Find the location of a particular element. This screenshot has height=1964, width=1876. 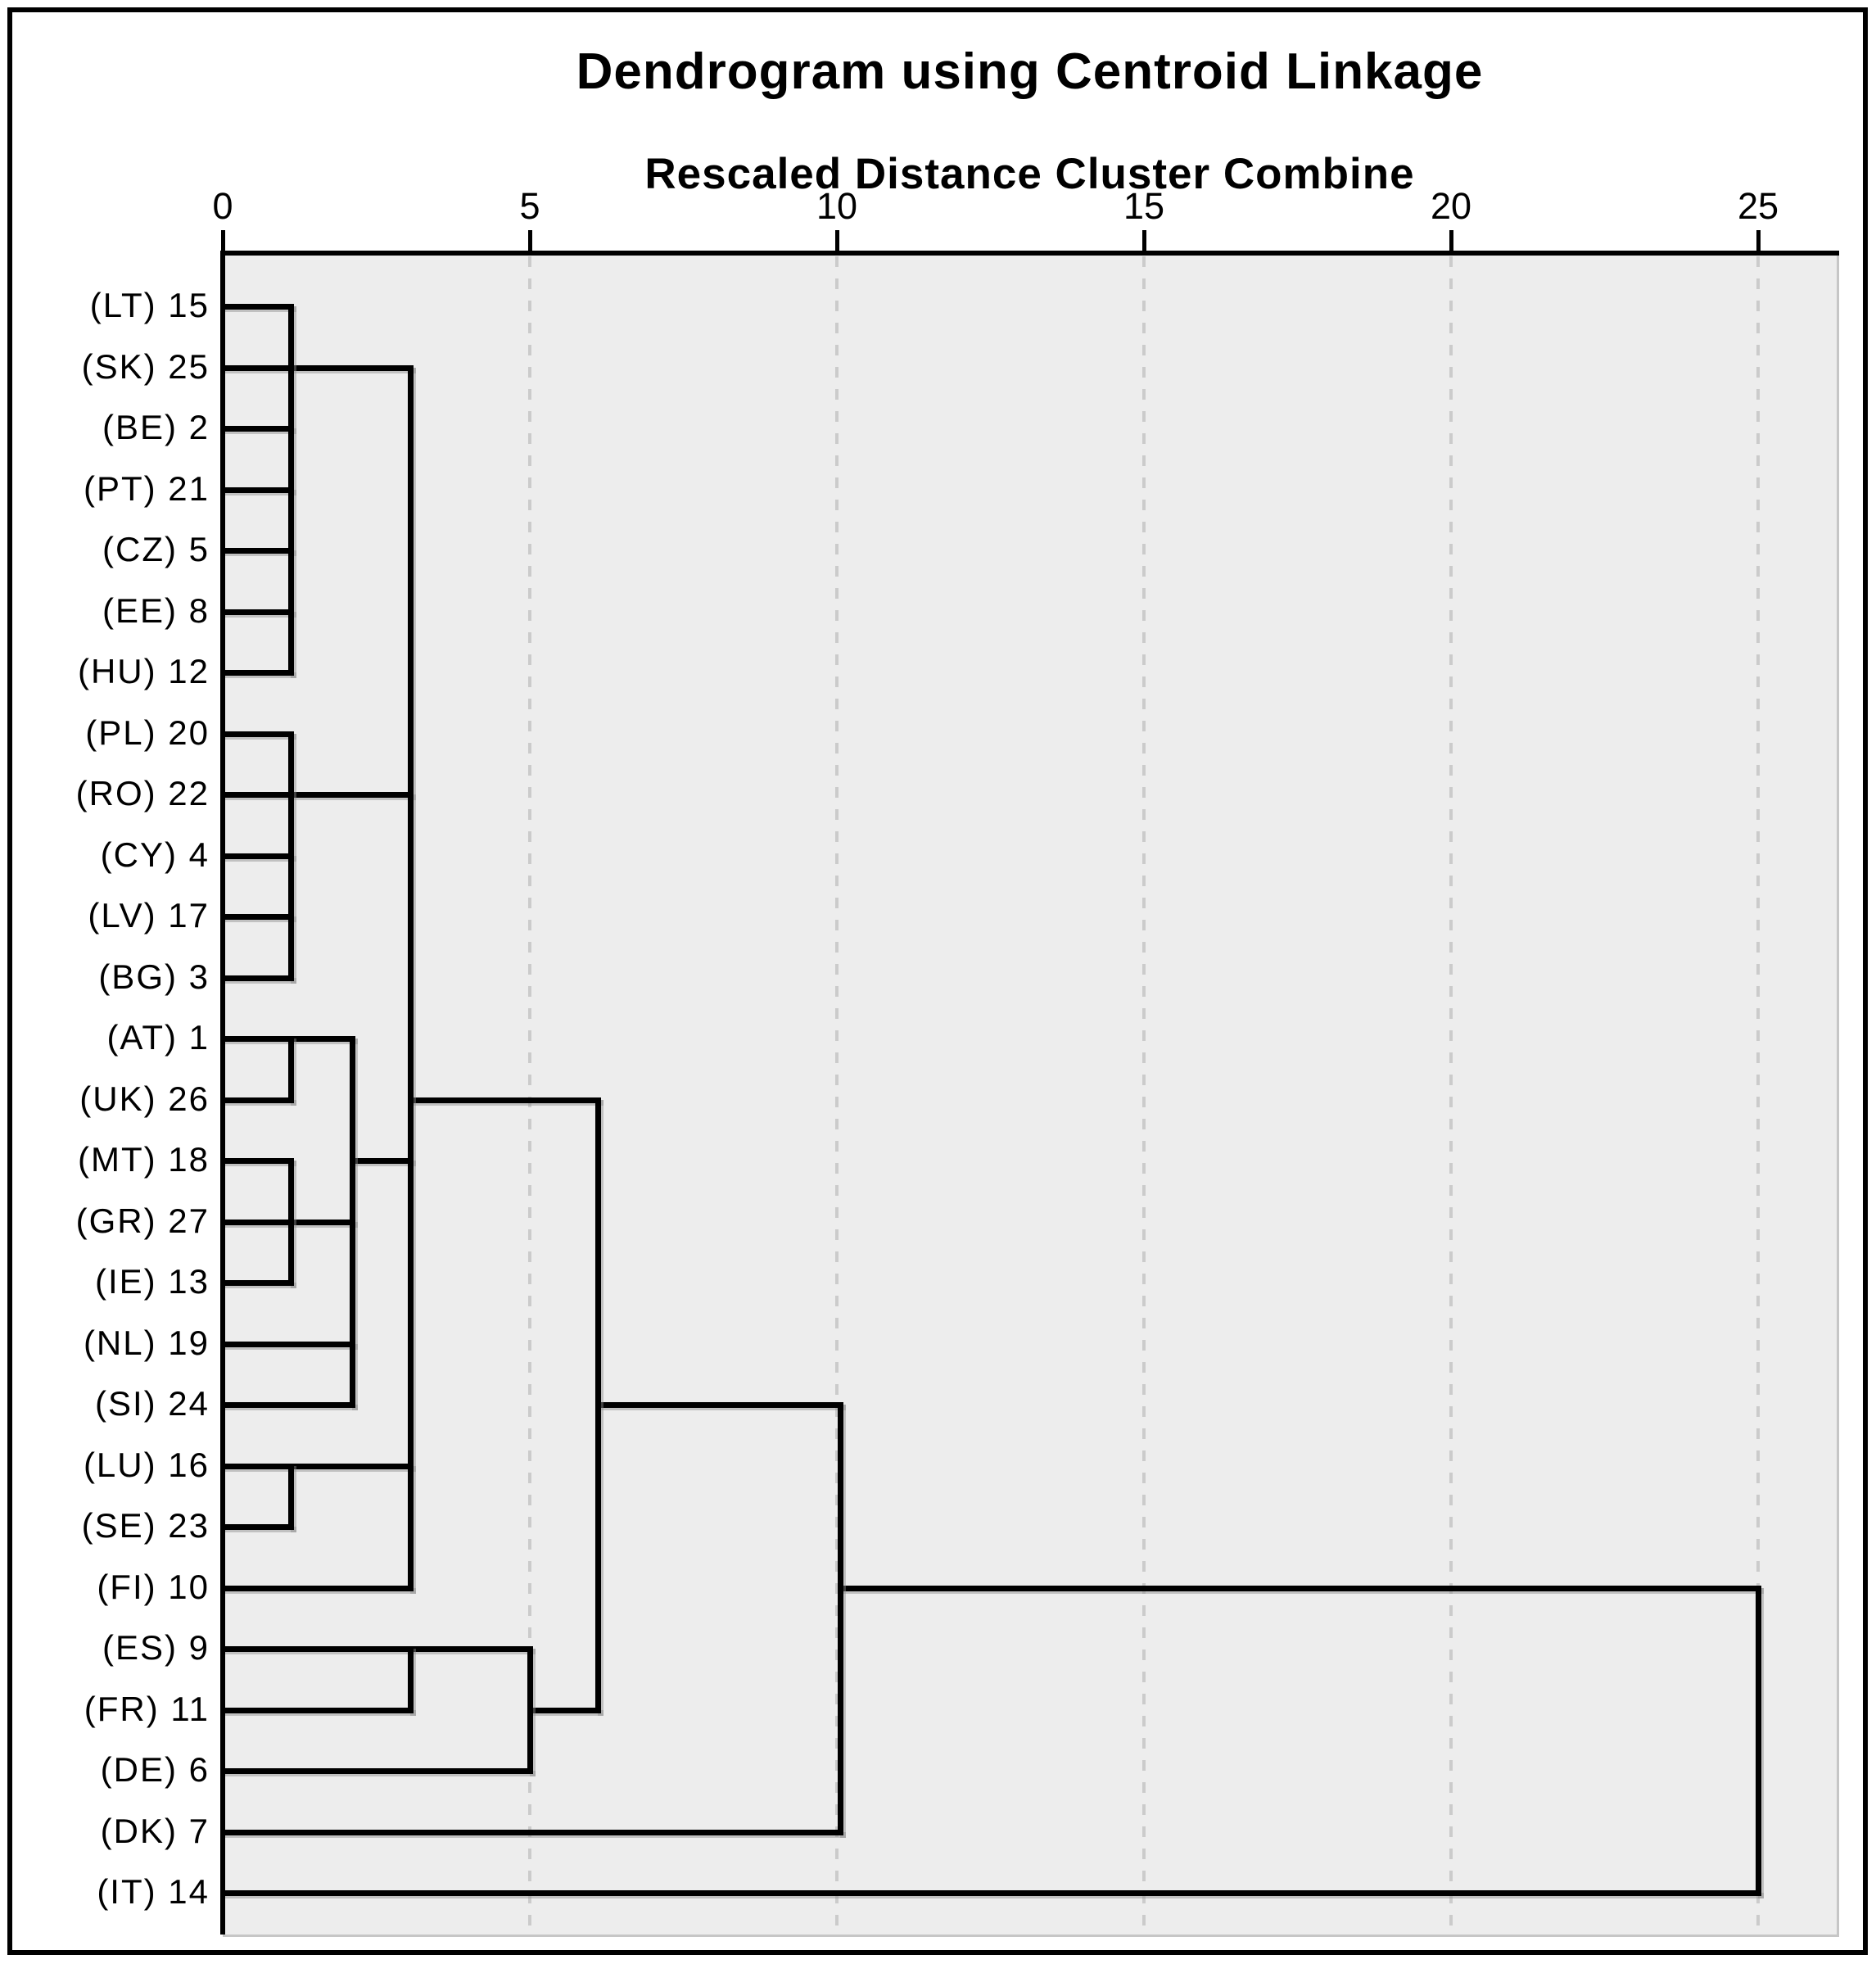

leaf-label-sk: (SK) 25 is located at coordinates (145, 367).